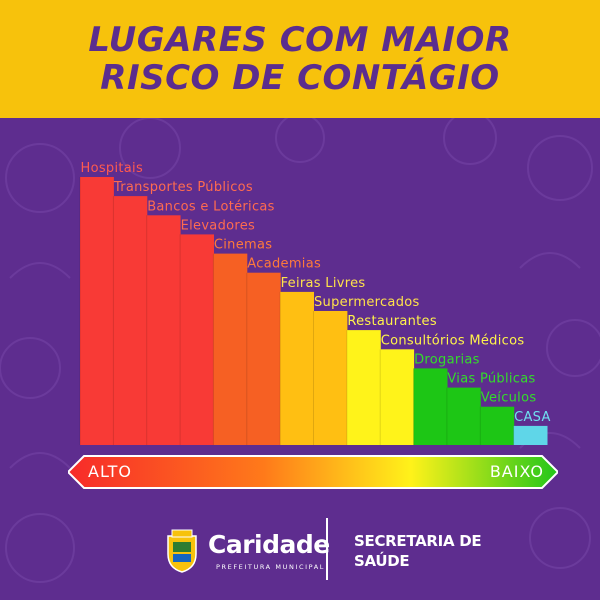  Describe the element at coordinates (509, 398) in the screenshot. I see `category-label-12: Veículos` at that location.